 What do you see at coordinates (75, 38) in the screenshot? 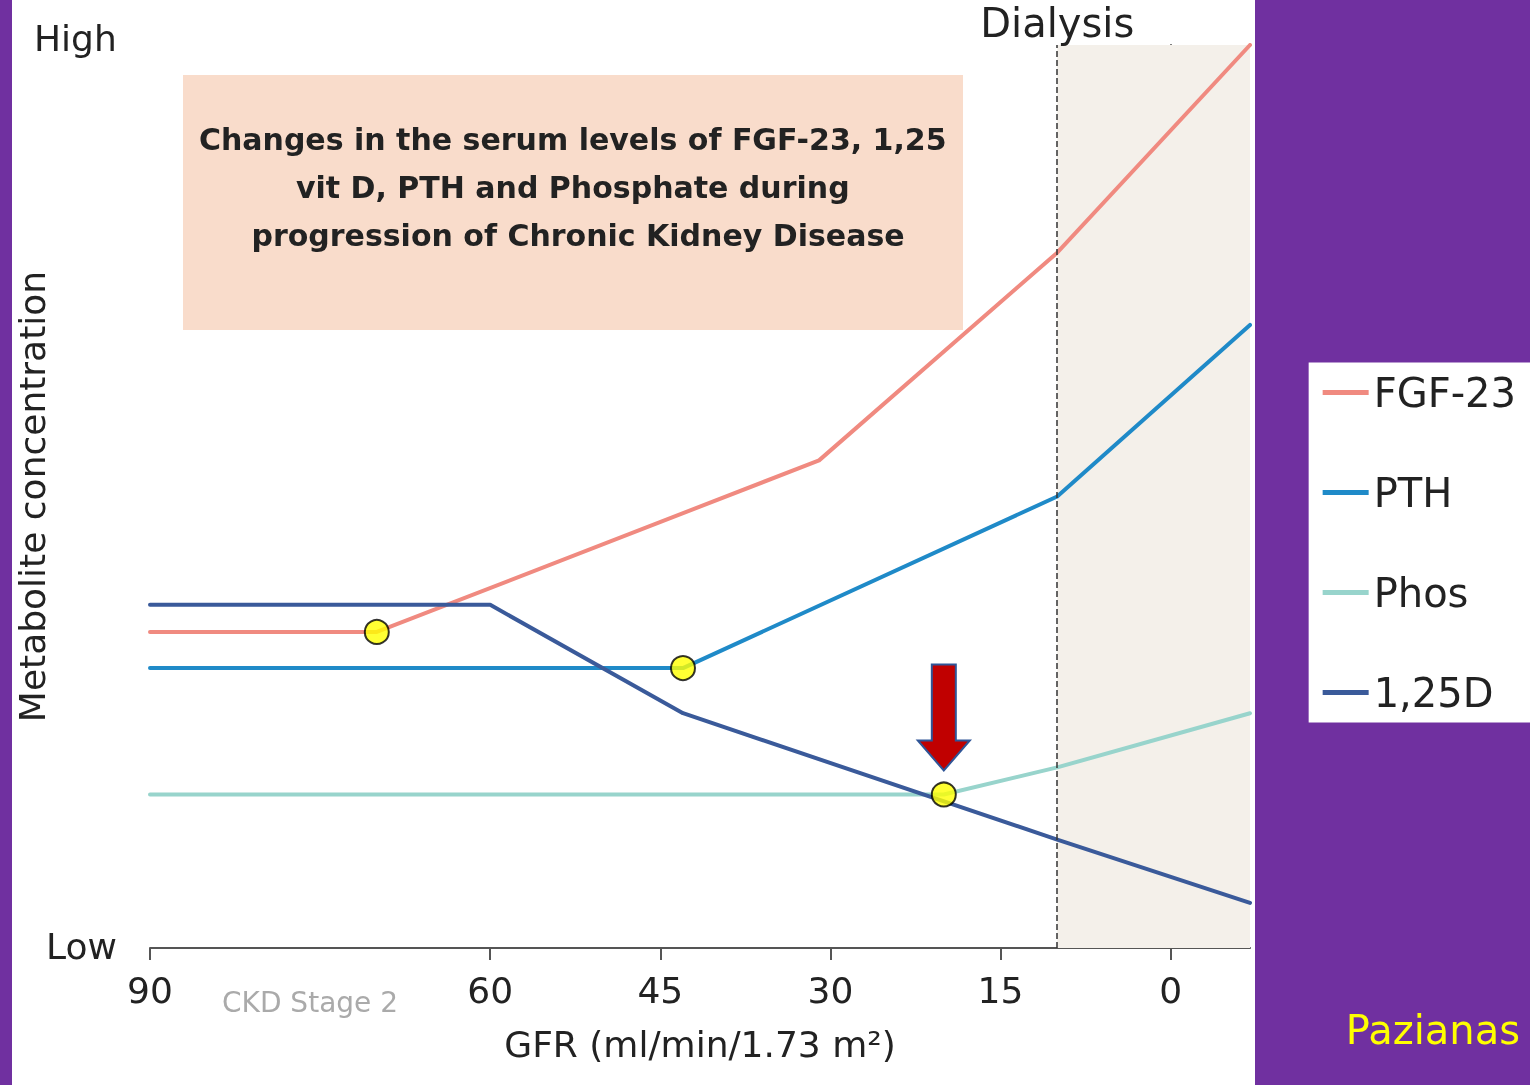
I see `text: High` at bounding box center [75, 38].